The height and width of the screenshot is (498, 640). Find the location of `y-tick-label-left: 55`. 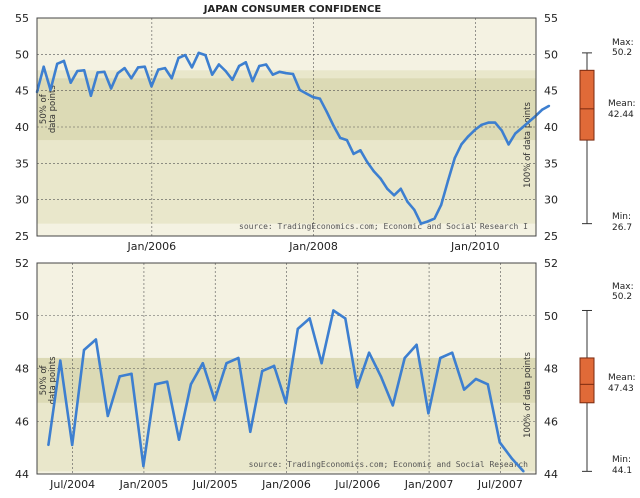

y-tick-label-left: 55 is located at coordinates (22, 18).